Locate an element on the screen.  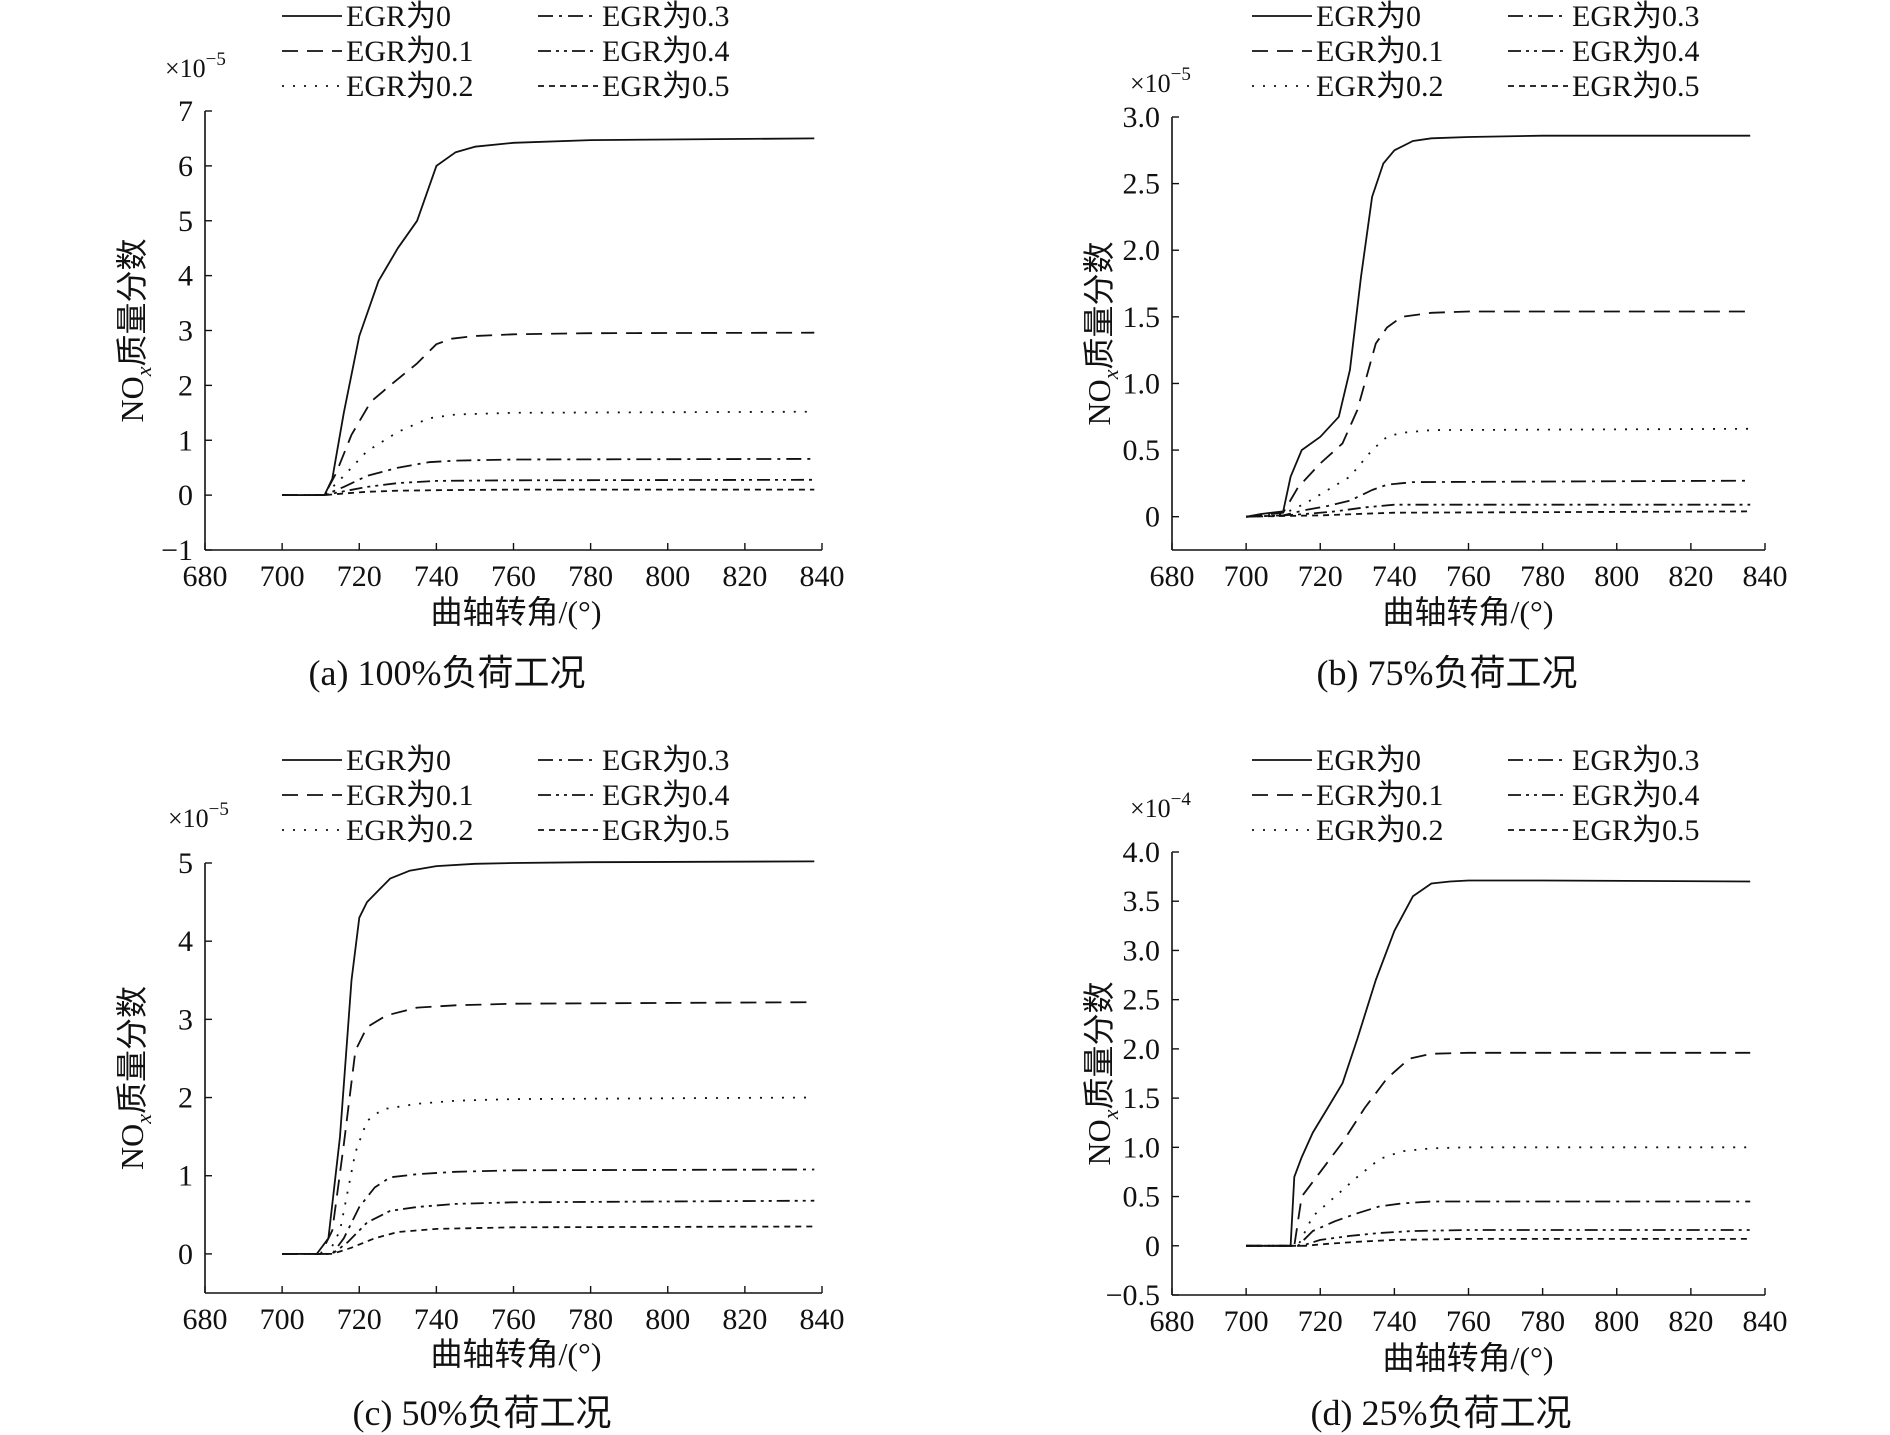
y-tick-label: 0.5 is located at coordinates (1142, 450).